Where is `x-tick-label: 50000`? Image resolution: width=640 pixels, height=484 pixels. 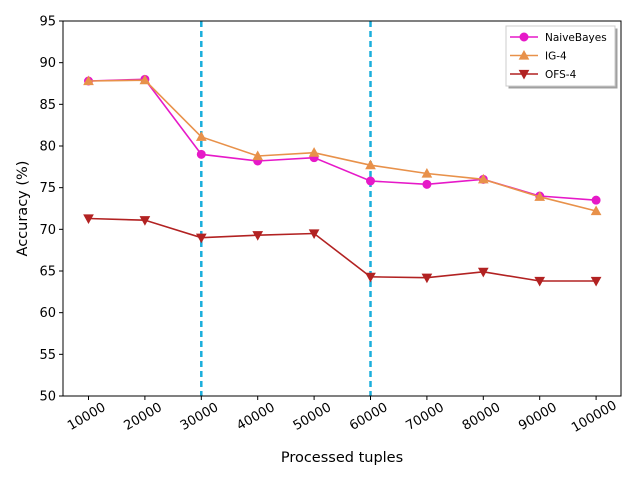
x-tick-label: 50000 is located at coordinates (312, 417).